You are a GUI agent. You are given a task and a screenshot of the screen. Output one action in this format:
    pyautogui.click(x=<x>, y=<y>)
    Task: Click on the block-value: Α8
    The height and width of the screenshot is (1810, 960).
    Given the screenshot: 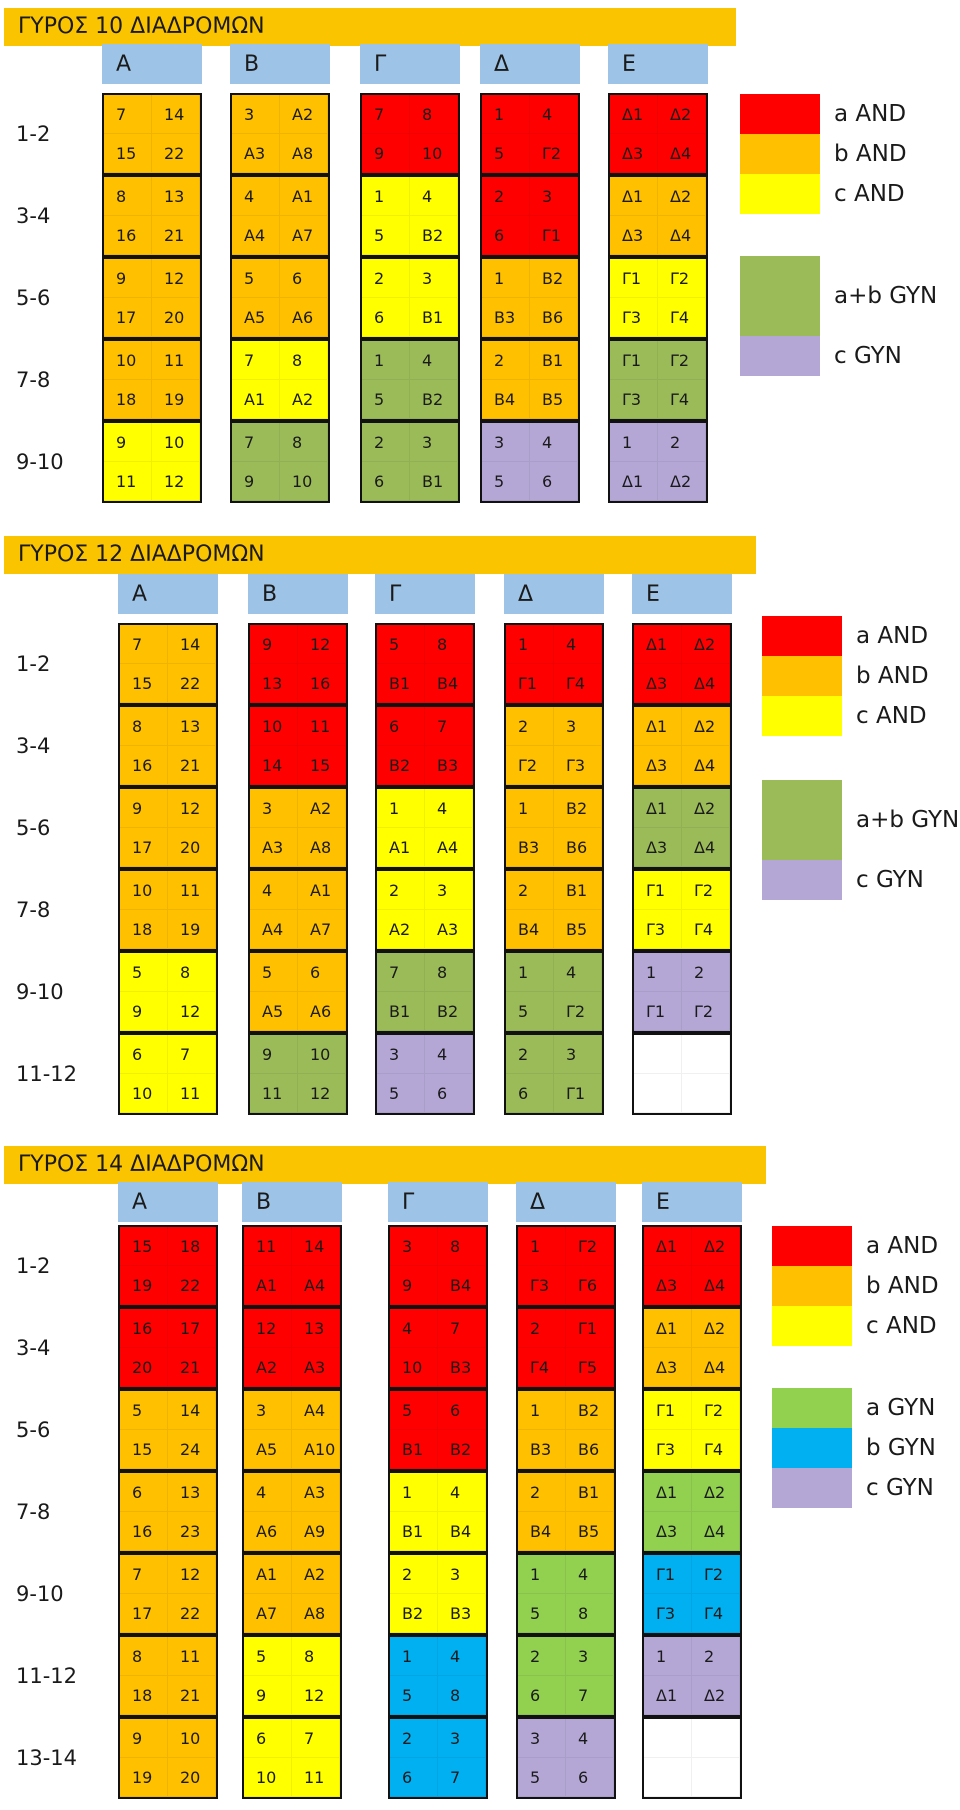 What is the action you would take?
    pyautogui.click(x=322, y=847)
    